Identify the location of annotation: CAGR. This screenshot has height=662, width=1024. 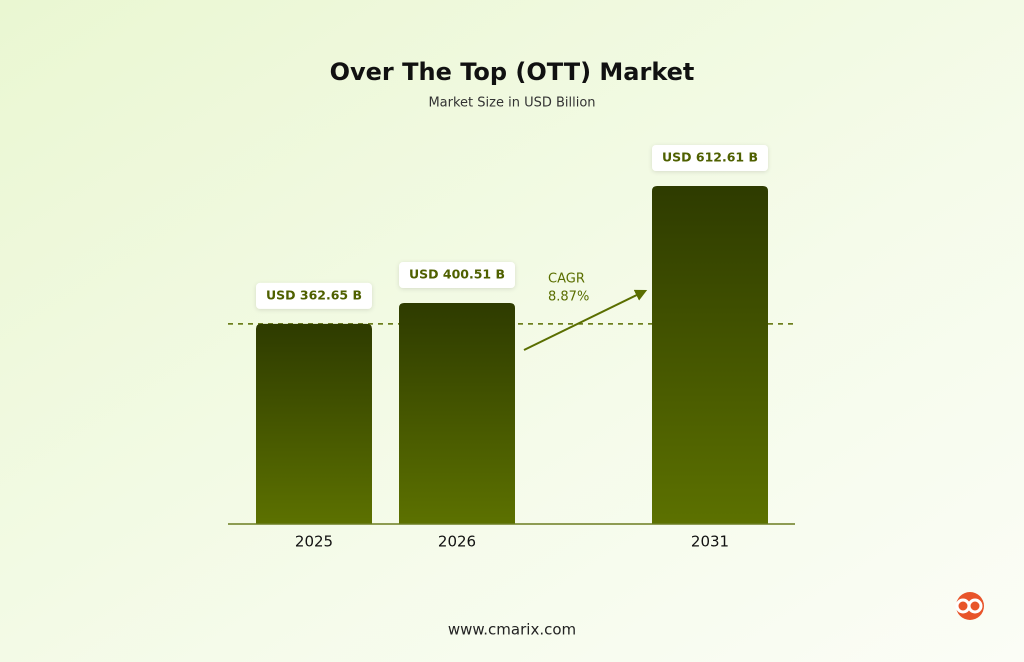
(566, 279).